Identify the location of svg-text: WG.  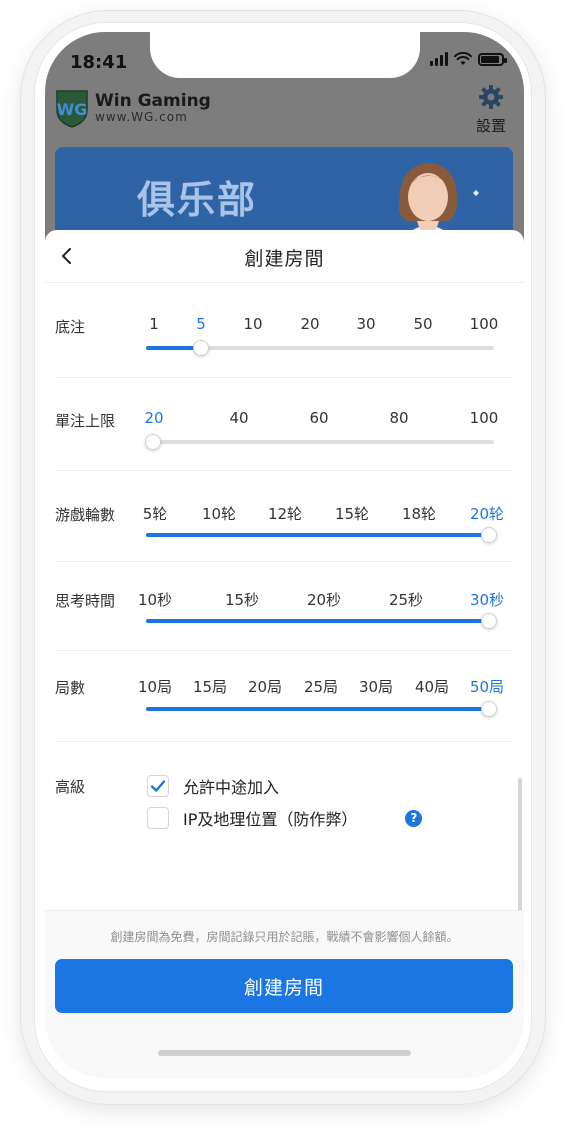
(72, 109).